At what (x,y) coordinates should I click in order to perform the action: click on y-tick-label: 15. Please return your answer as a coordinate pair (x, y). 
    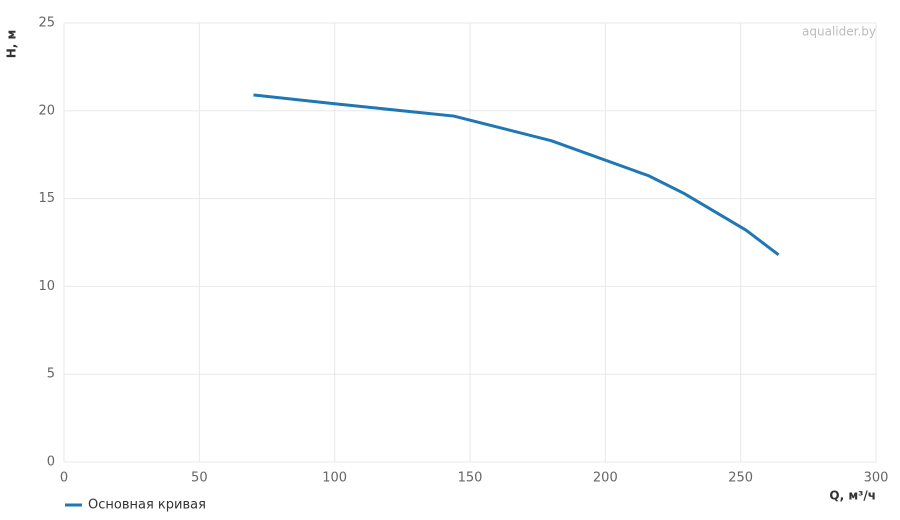
    Looking at the image, I should click on (46, 198).